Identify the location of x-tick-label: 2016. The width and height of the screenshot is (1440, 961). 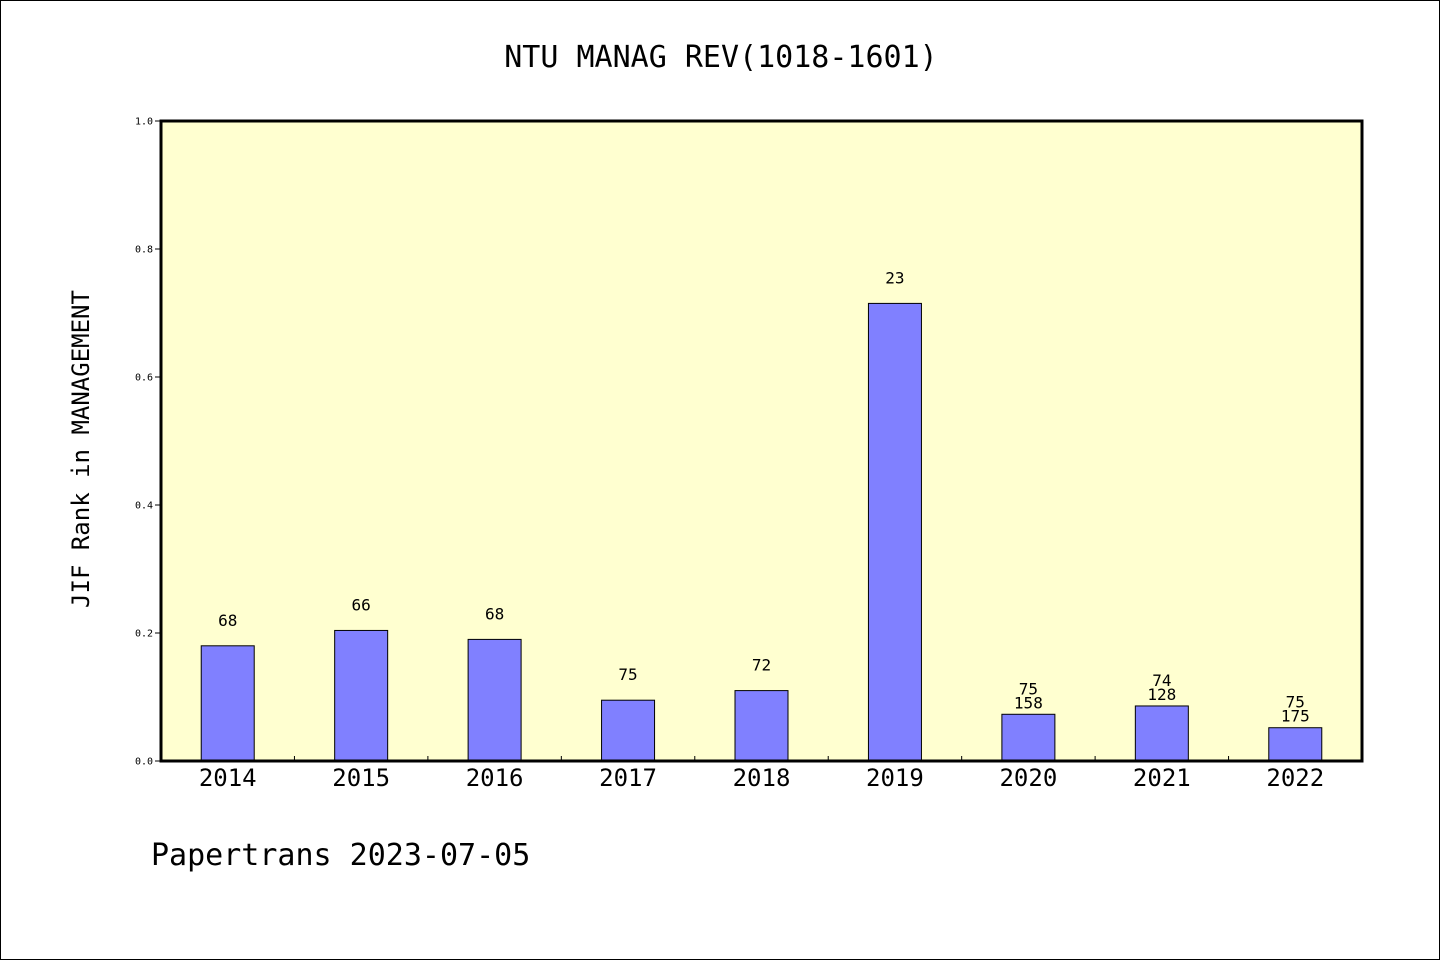
(495, 778).